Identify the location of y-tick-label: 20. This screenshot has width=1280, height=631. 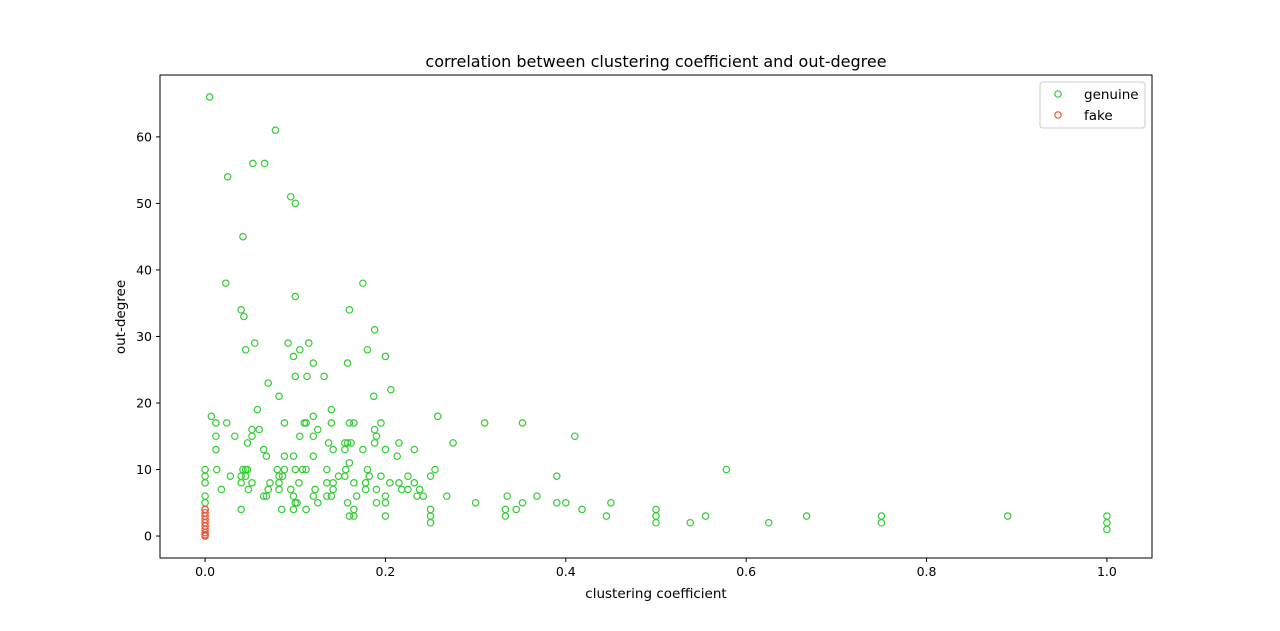
(144, 402).